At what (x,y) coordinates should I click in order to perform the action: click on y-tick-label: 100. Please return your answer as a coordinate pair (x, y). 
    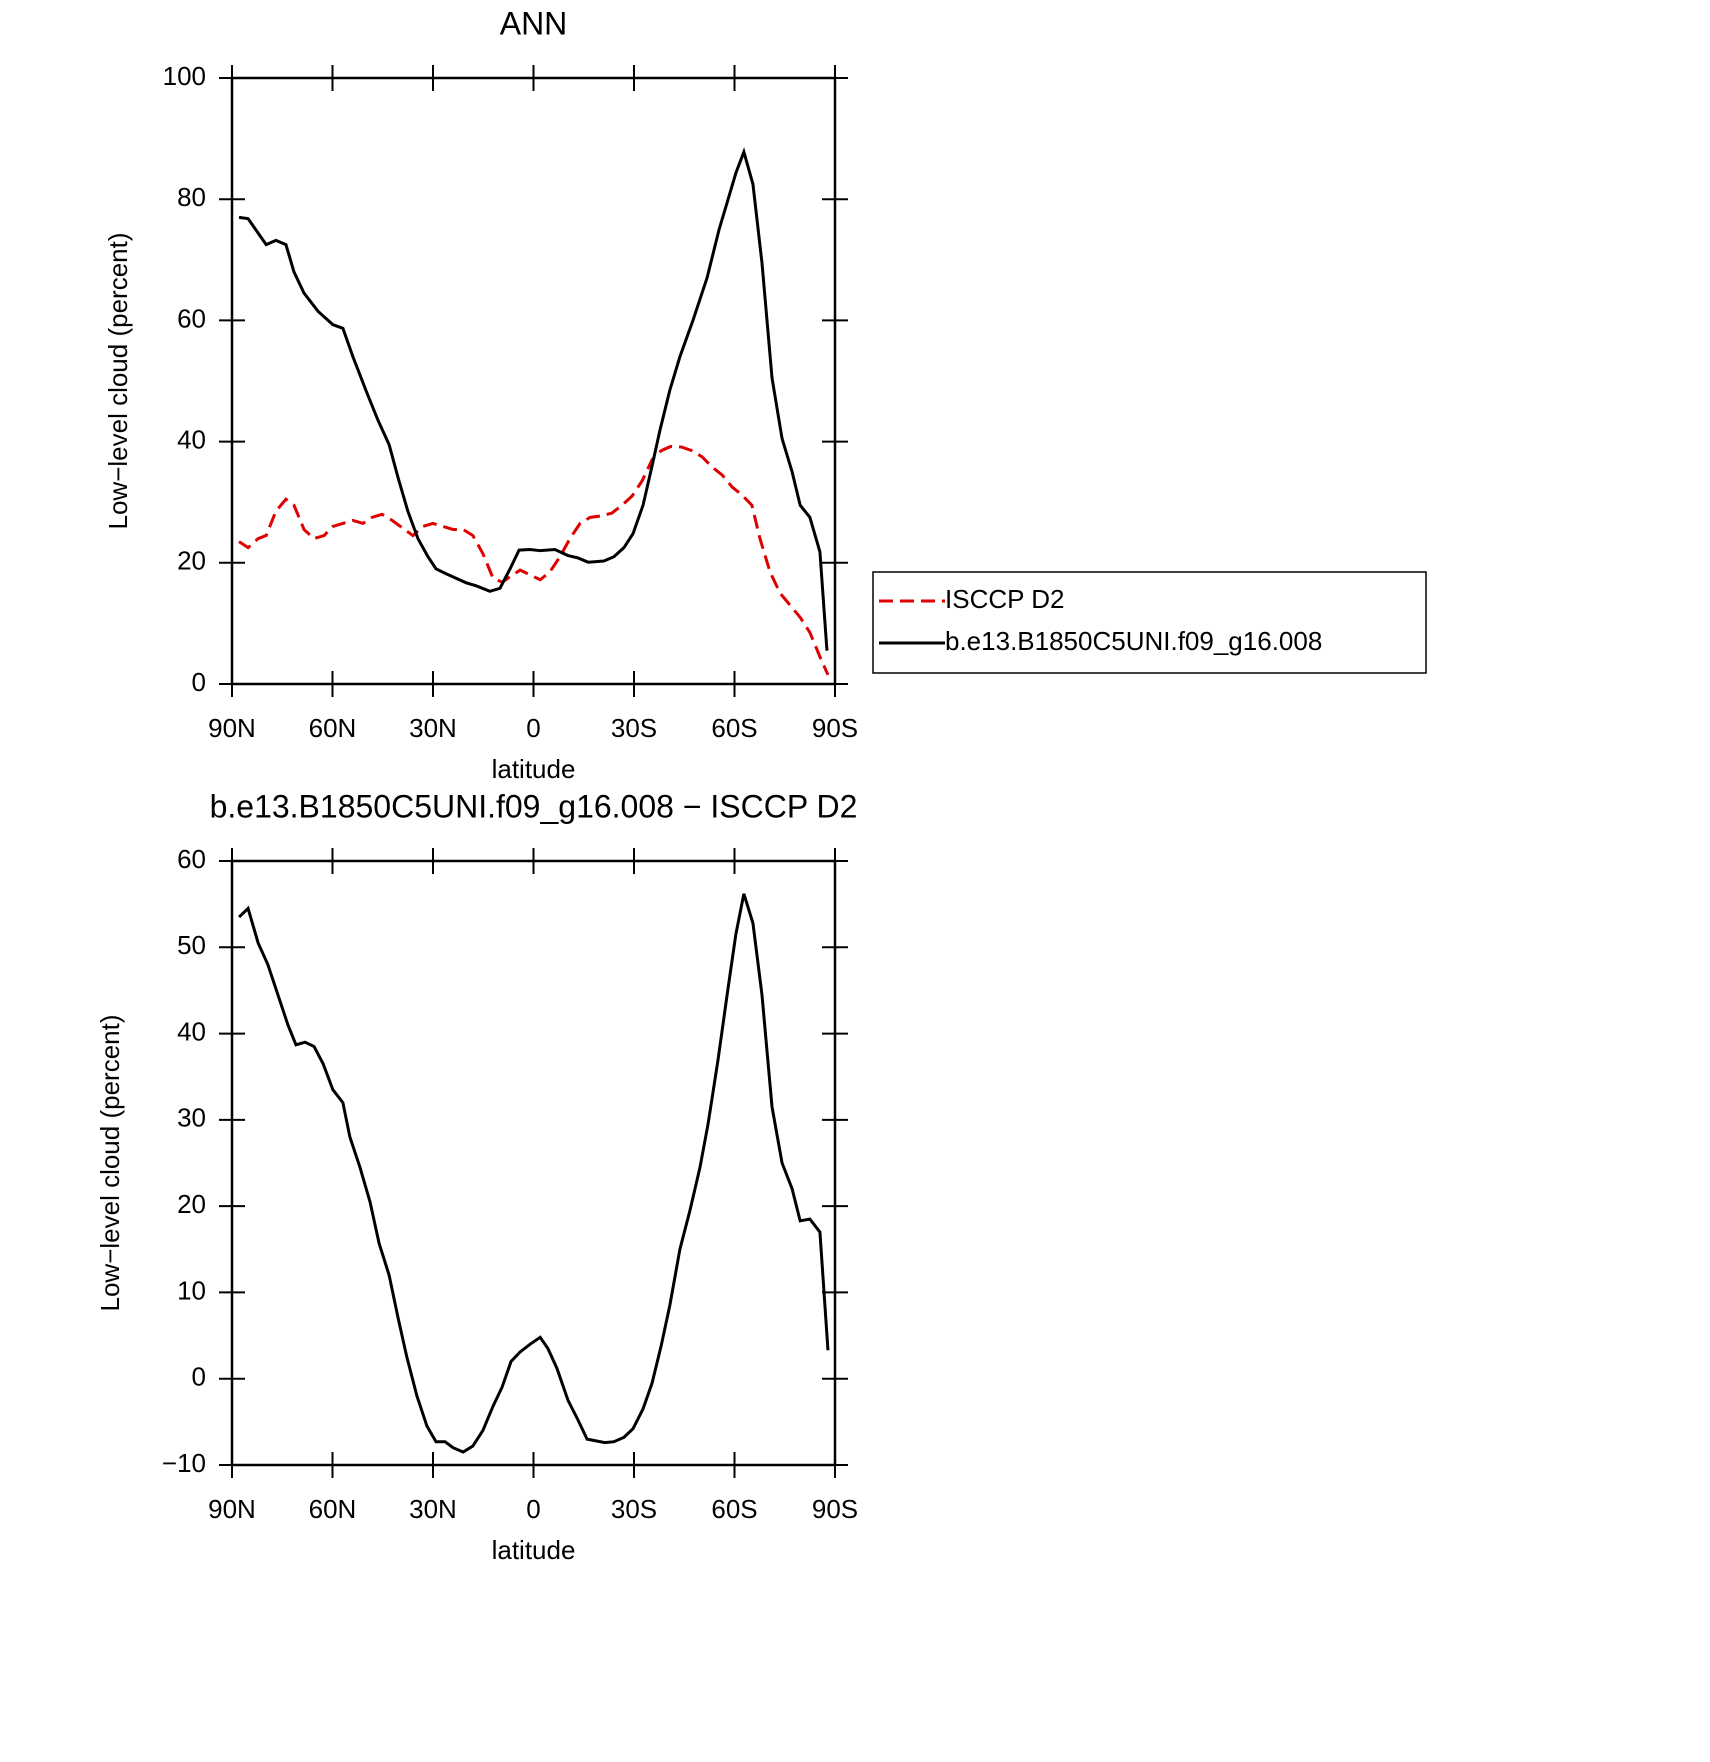
    Looking at the image, I should click on (184, 76).